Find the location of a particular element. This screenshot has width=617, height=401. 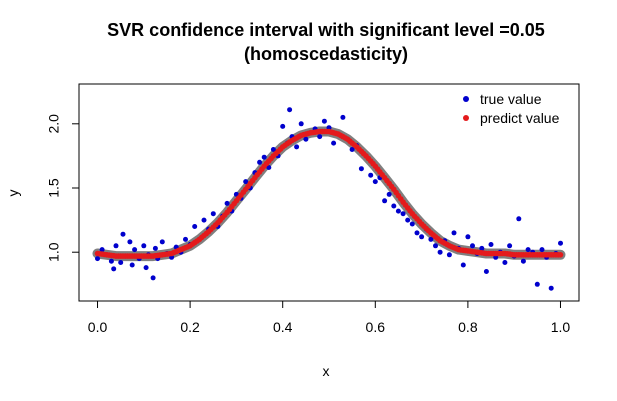

legend: true value predict value is located at coordinates (511, 108).